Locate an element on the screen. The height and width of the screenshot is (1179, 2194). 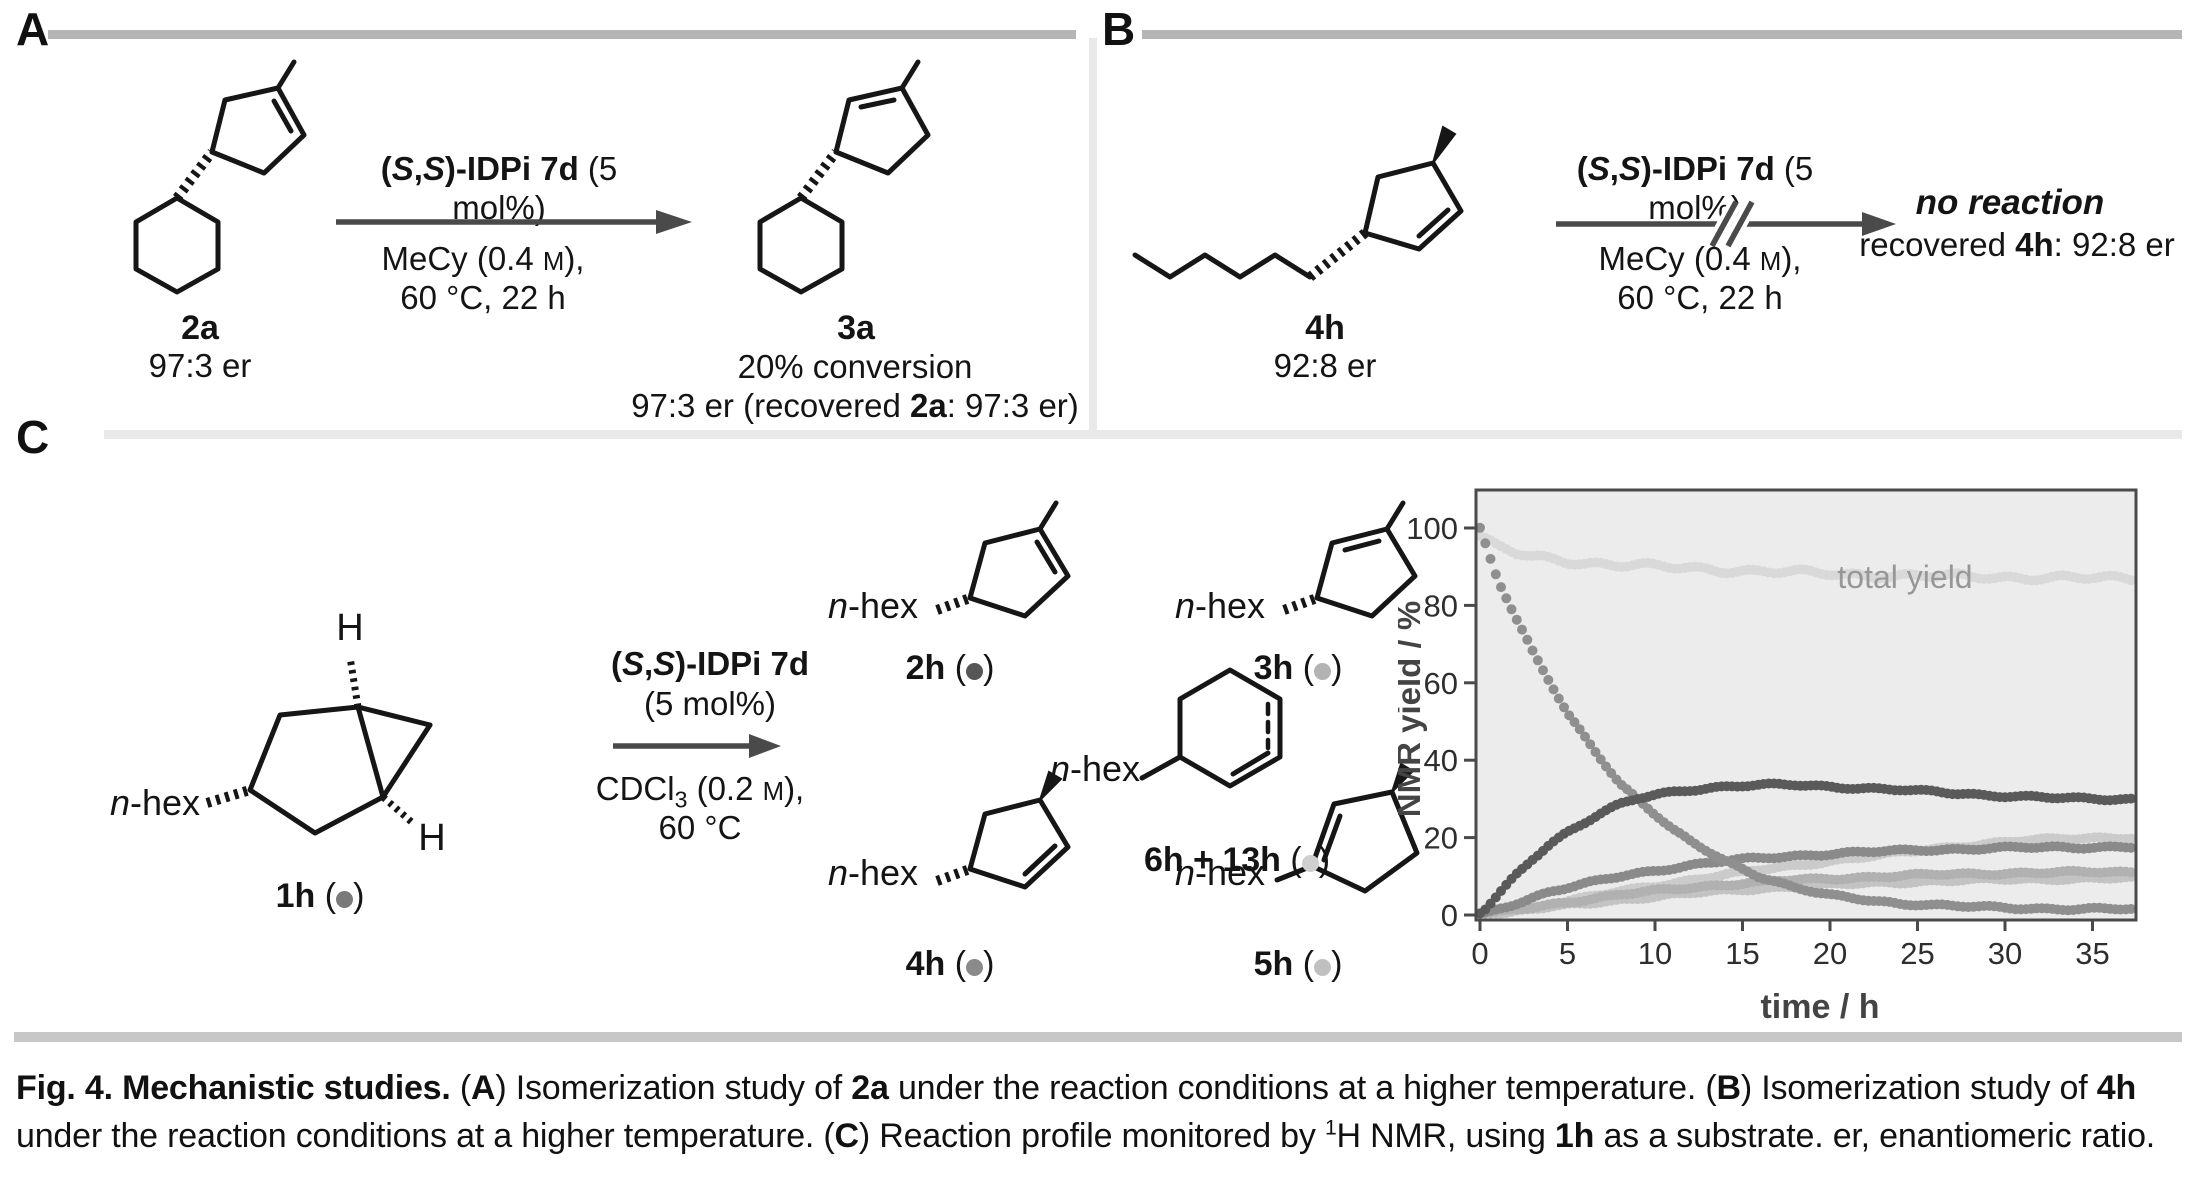
compound-2a-name: 2a is located at coordinates (200, 328).